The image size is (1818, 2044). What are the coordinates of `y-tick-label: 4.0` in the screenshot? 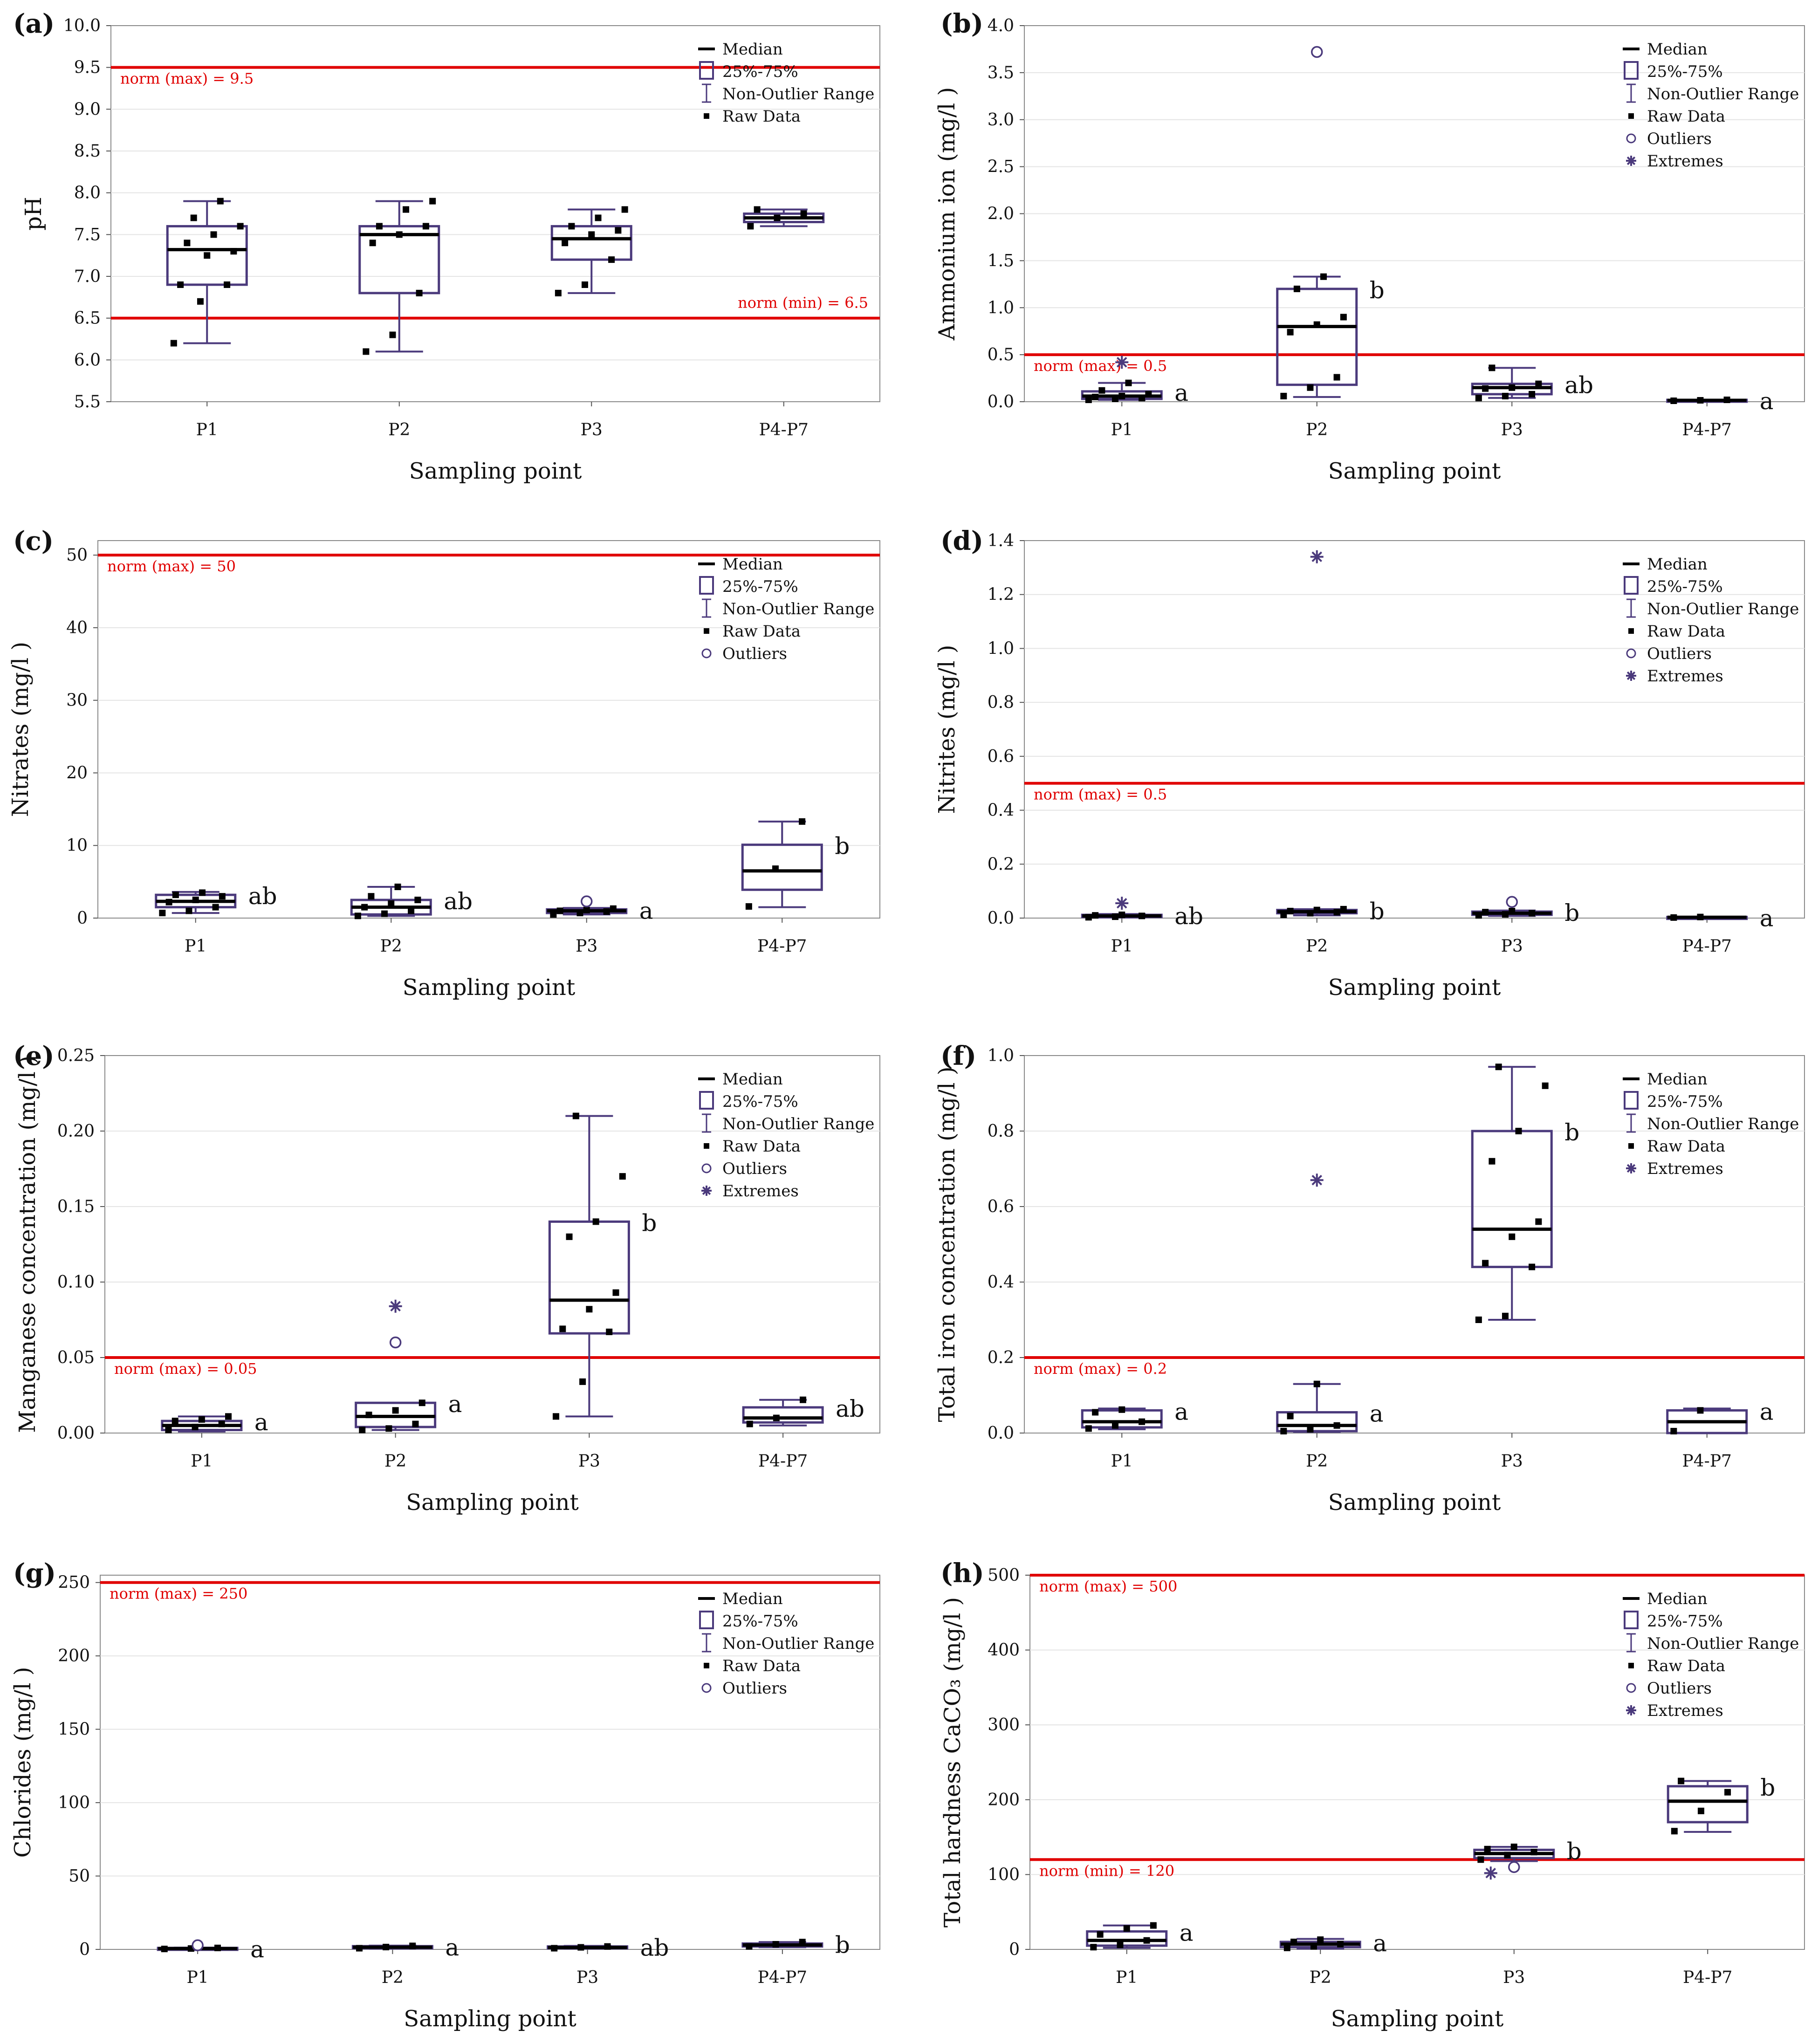 It's located at (1001, 25).